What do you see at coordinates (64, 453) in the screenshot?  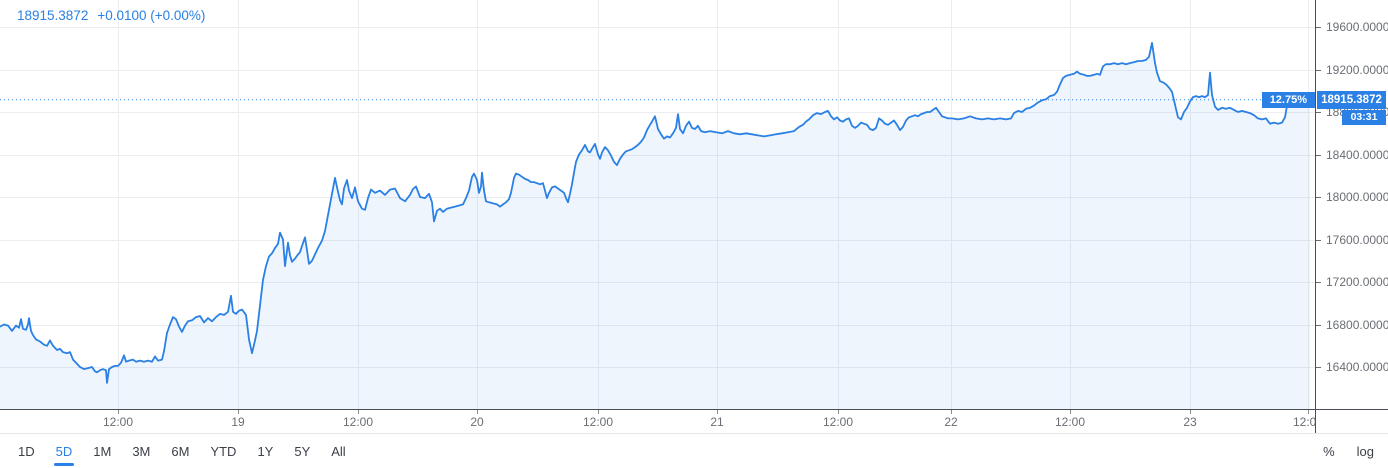 I see `range-button-5d: 5D` at bounding box center [64, 453].